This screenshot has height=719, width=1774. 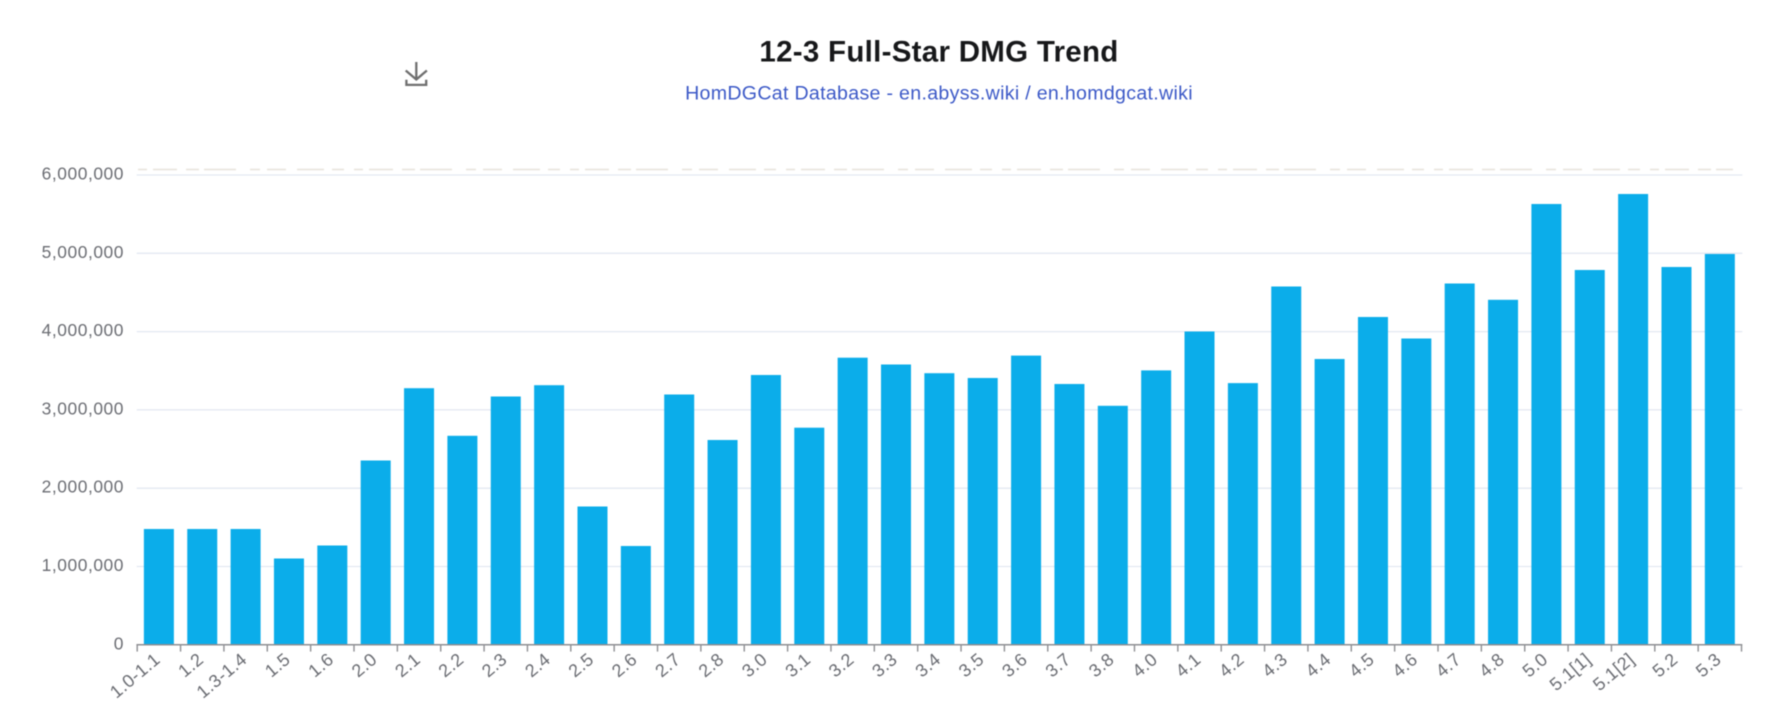 What do you see at coordinates (83, 487) in the screenshot?
I see `svg-text: 2,000,000` at bounding box center [83, 487].